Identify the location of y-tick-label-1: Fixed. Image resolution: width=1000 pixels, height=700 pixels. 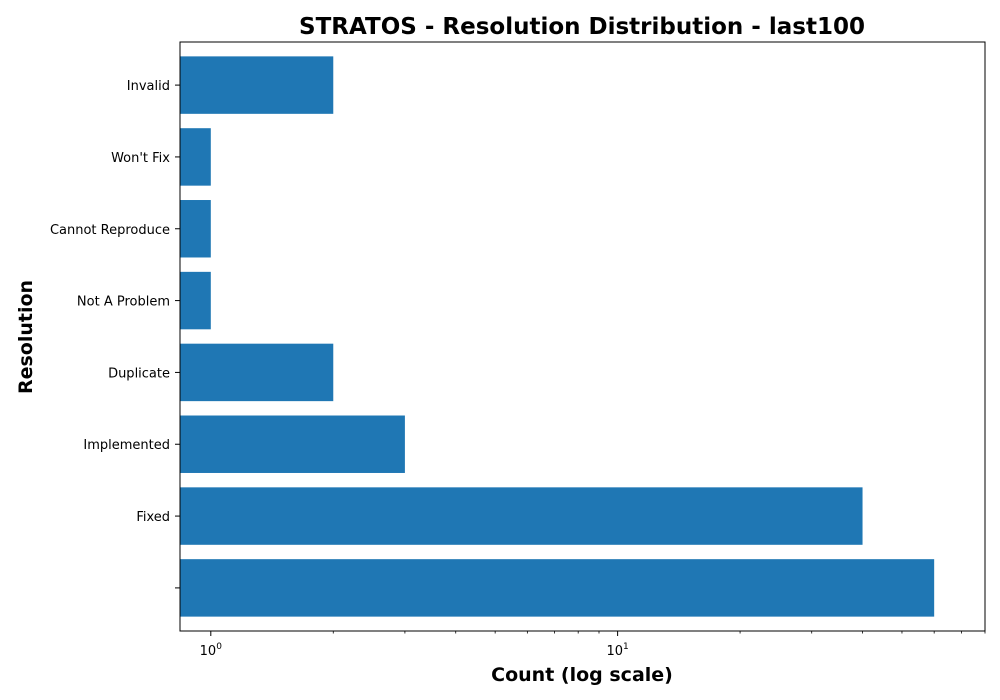
(153, 517).